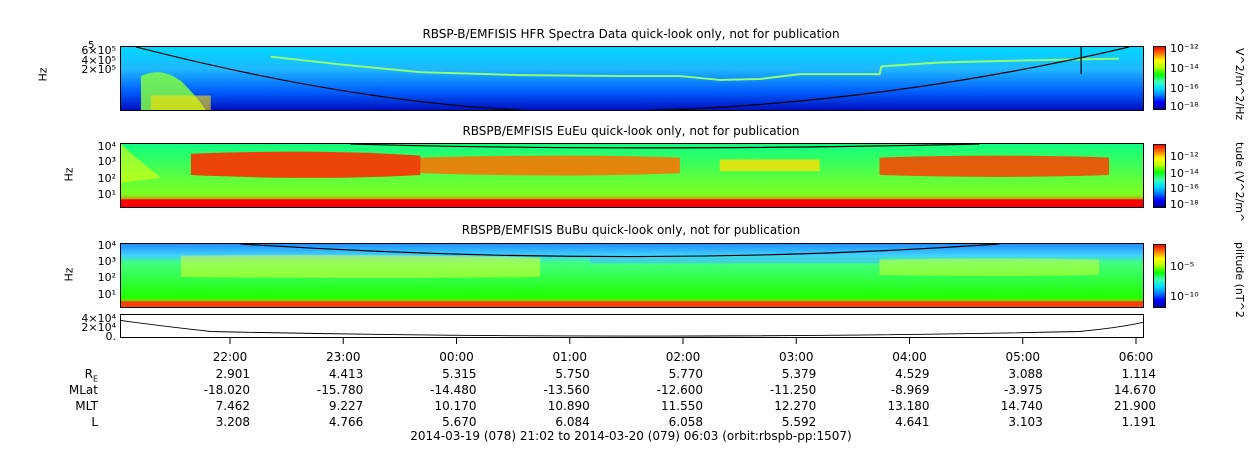  What do you see at coordinates (111, 336) in the screenshot?
I see `line-ytick: 0.` at bounding box center [111, 336].